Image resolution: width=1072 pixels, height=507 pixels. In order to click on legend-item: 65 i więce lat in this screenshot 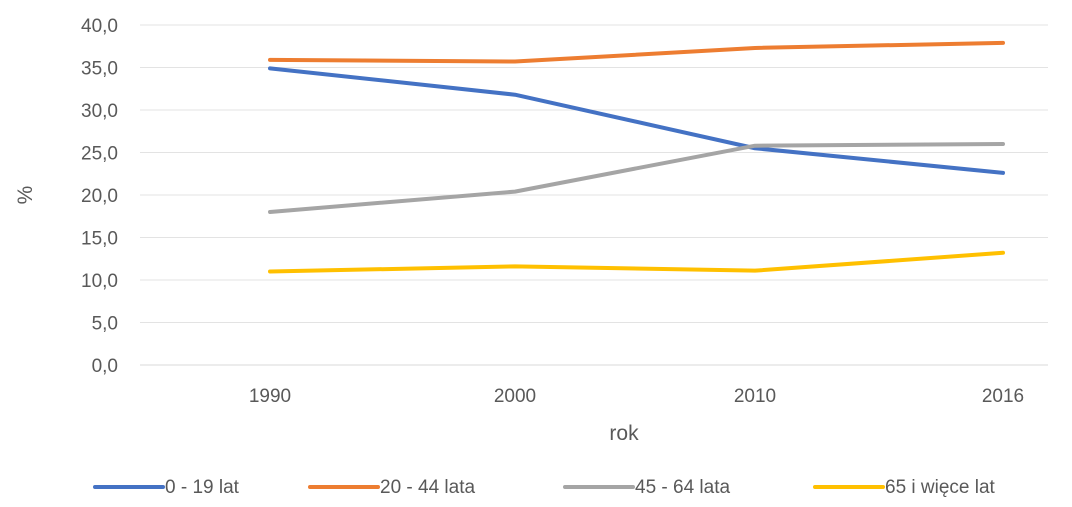, I will do `click(904, 487)`.